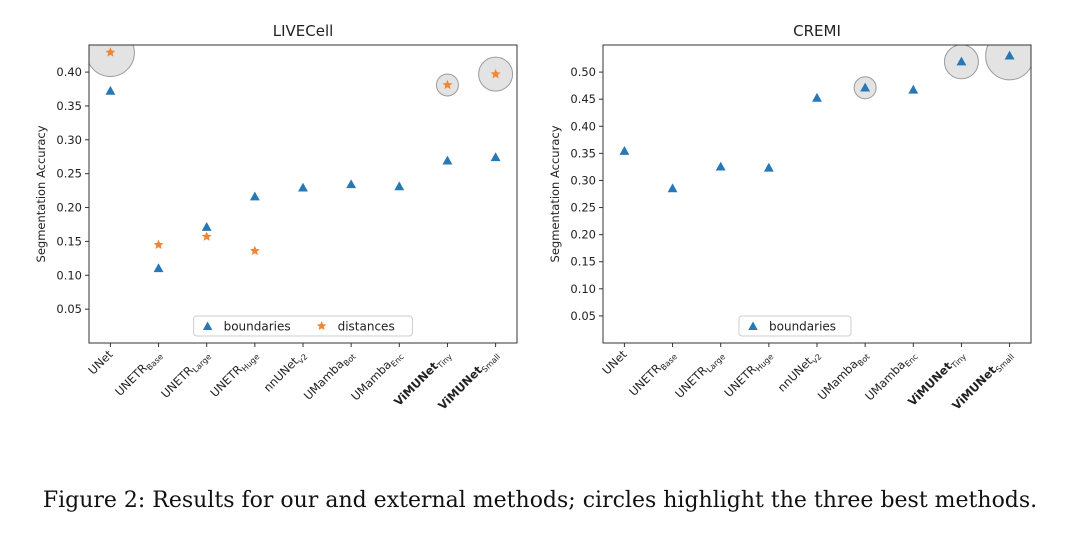 This screenshot has height=535, width=1080. I want to click on chart-title: LIVECell, so click(303, 31).